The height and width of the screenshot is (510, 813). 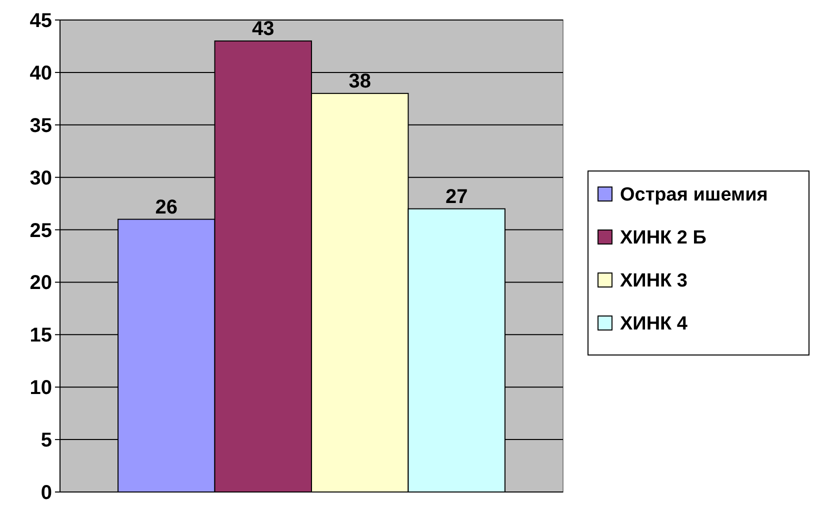 What do you see at coordinates (41, 125) in the screenshot?
I see `y-tick-label: 35` at bounding box center [41, 125].